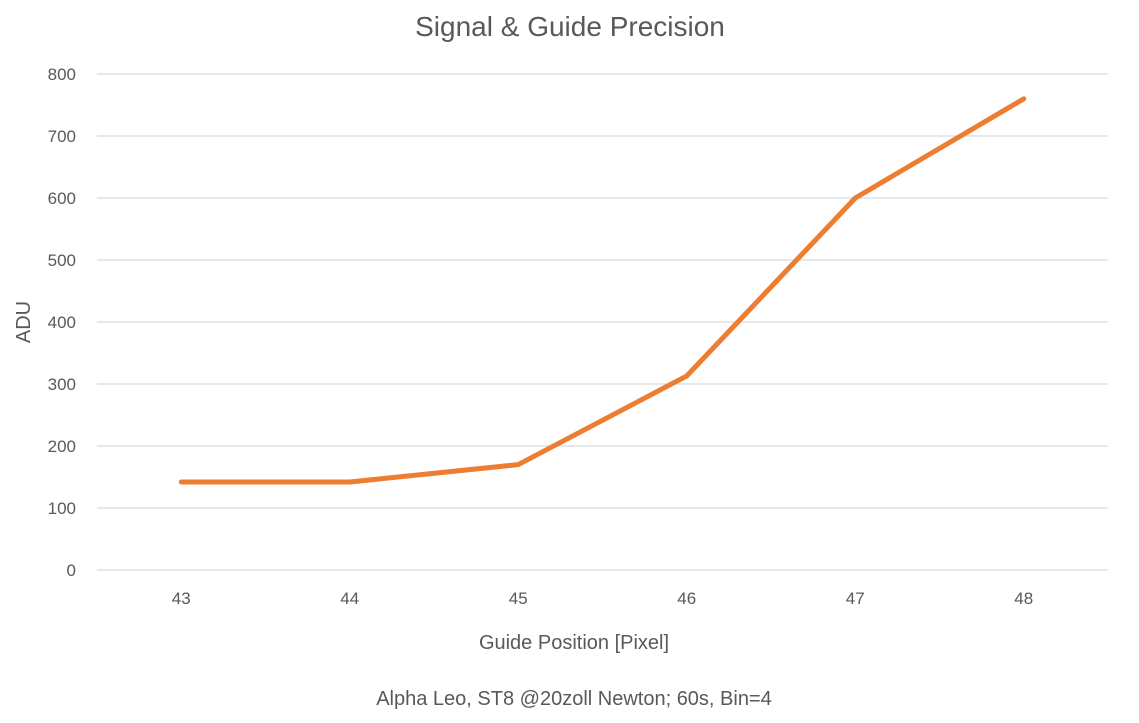  I want to click on x-tick-label: 44, so click(349, 598).